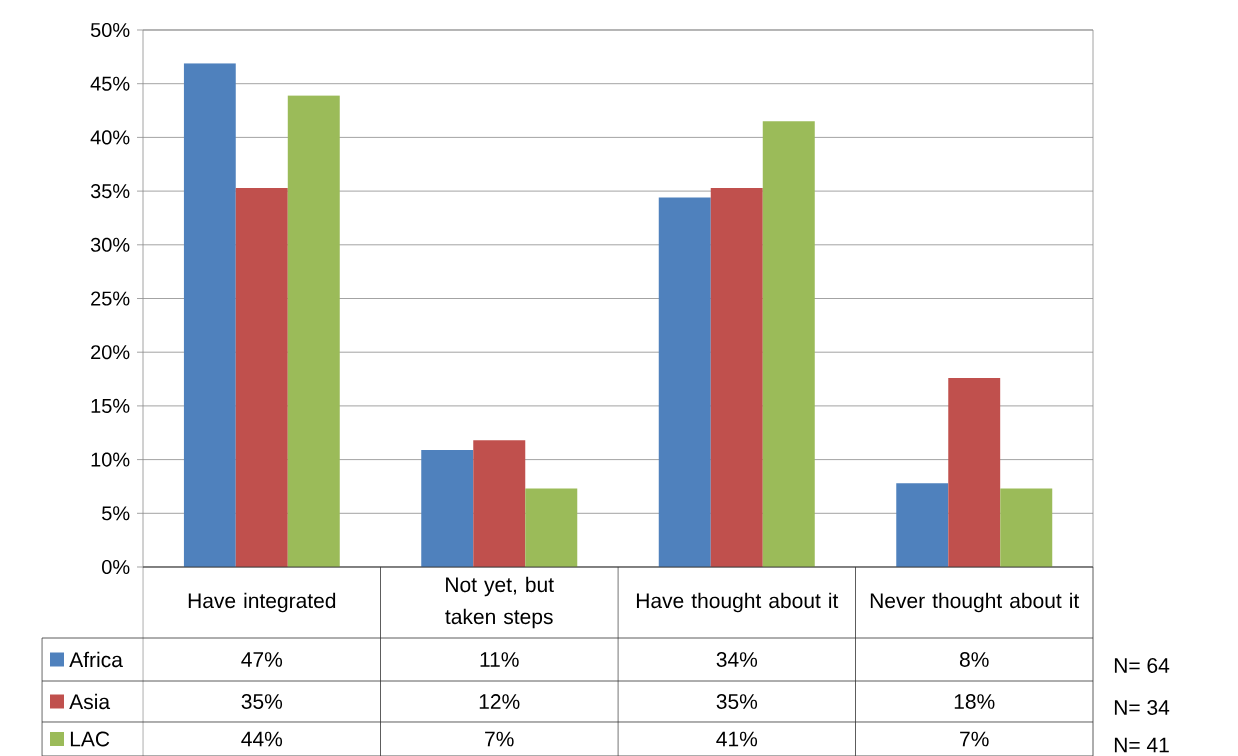 Image resolution: width=1238 pixels, height=756 pixels. I want to click on legend-label: Asia, so click(90, 701).